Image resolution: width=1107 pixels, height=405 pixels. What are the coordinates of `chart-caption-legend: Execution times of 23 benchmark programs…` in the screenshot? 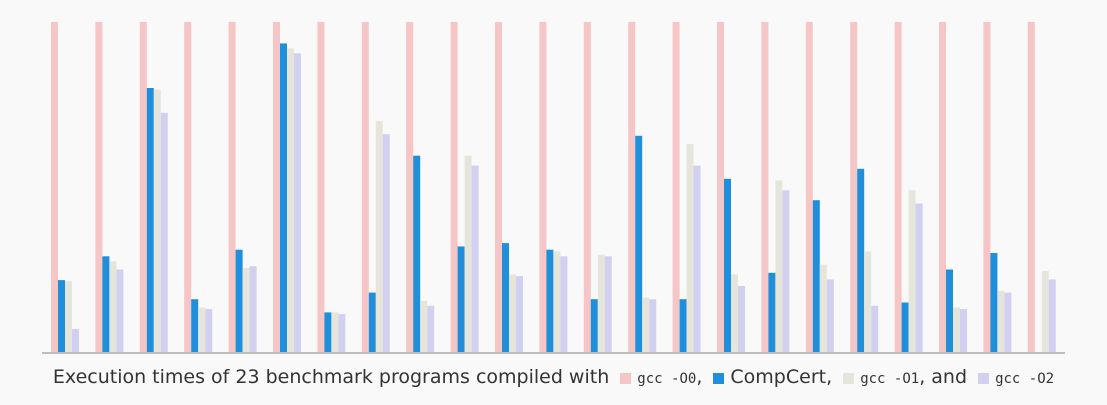 It's located at (553, 377).